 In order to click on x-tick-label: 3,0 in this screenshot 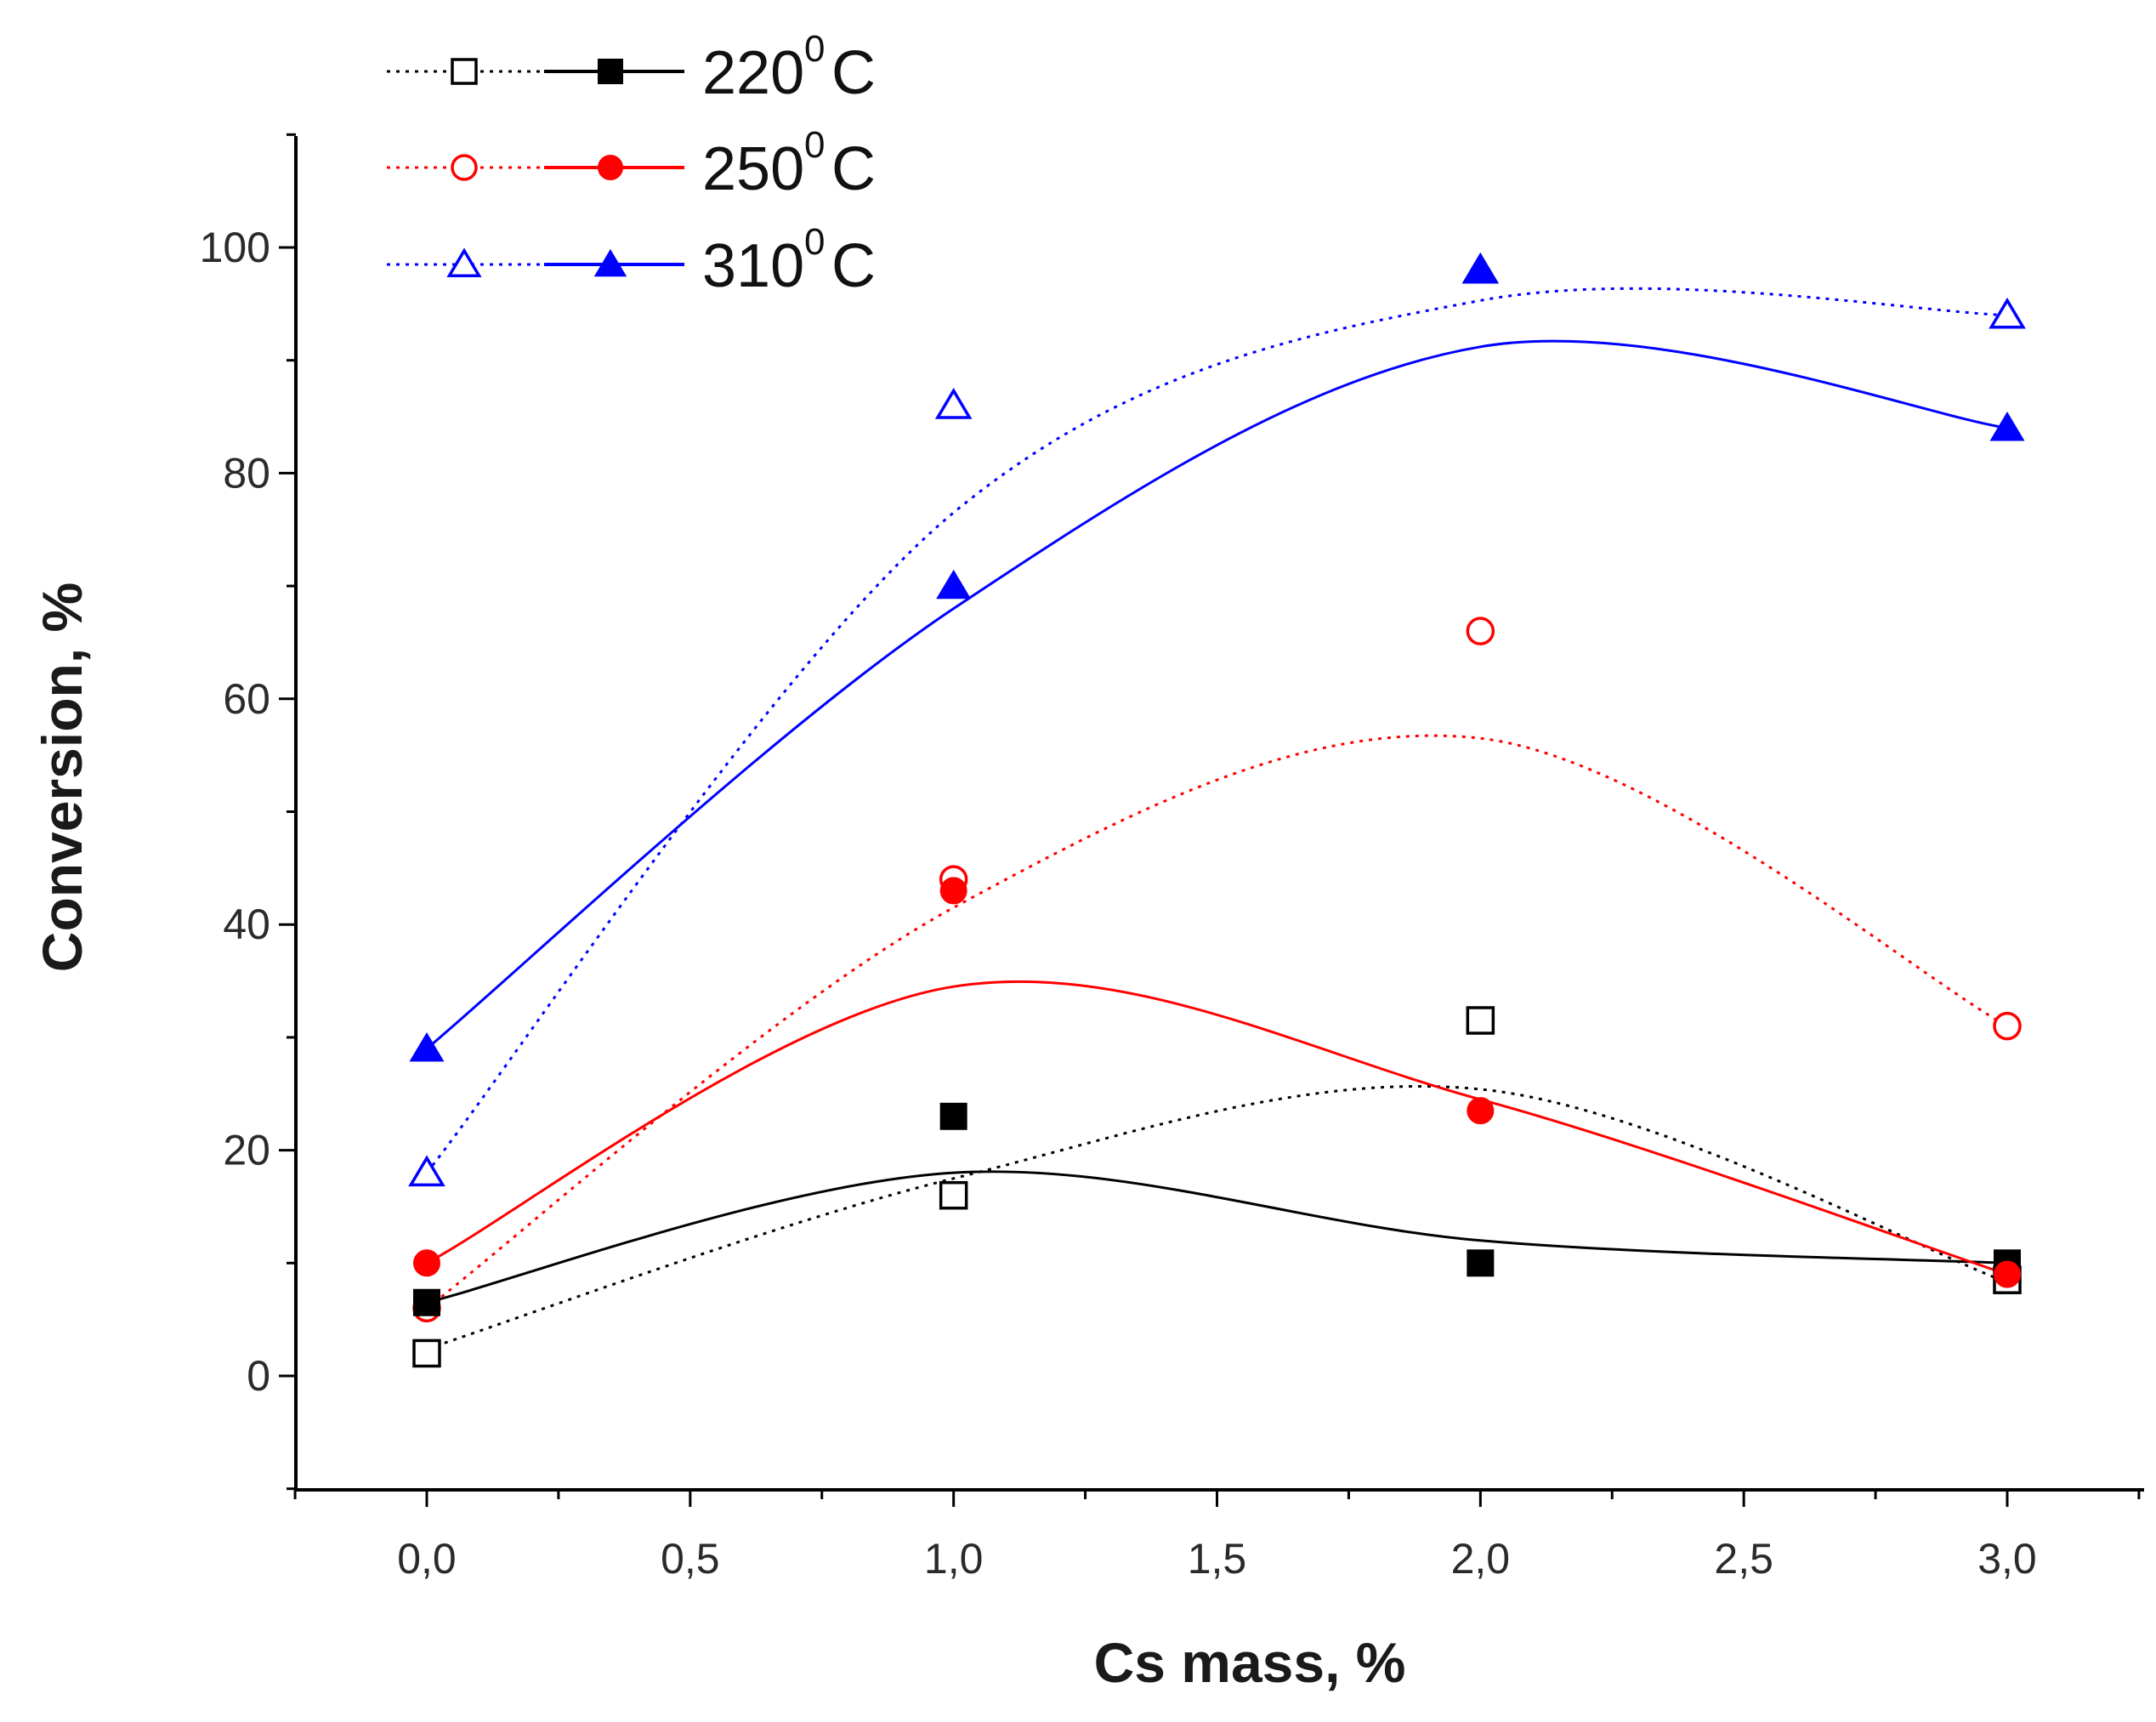, I will do `click(2007, 1559)`.